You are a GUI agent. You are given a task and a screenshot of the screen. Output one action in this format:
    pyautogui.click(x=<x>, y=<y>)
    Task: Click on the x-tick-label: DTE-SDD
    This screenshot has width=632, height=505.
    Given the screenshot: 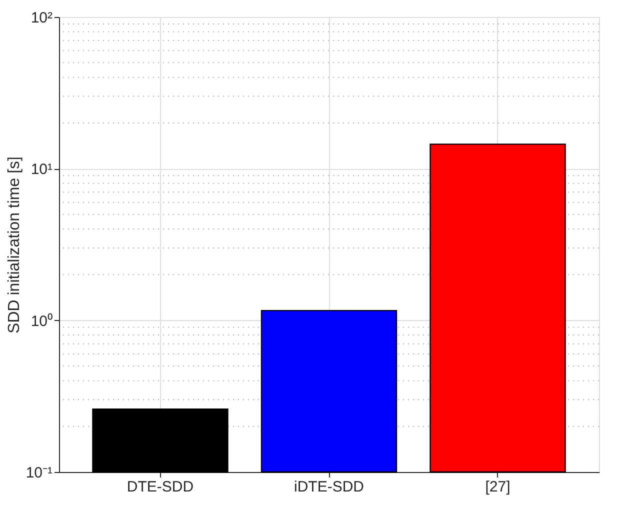 What is the action you would take?
    pyautogui.click(x=160, y=487)
    